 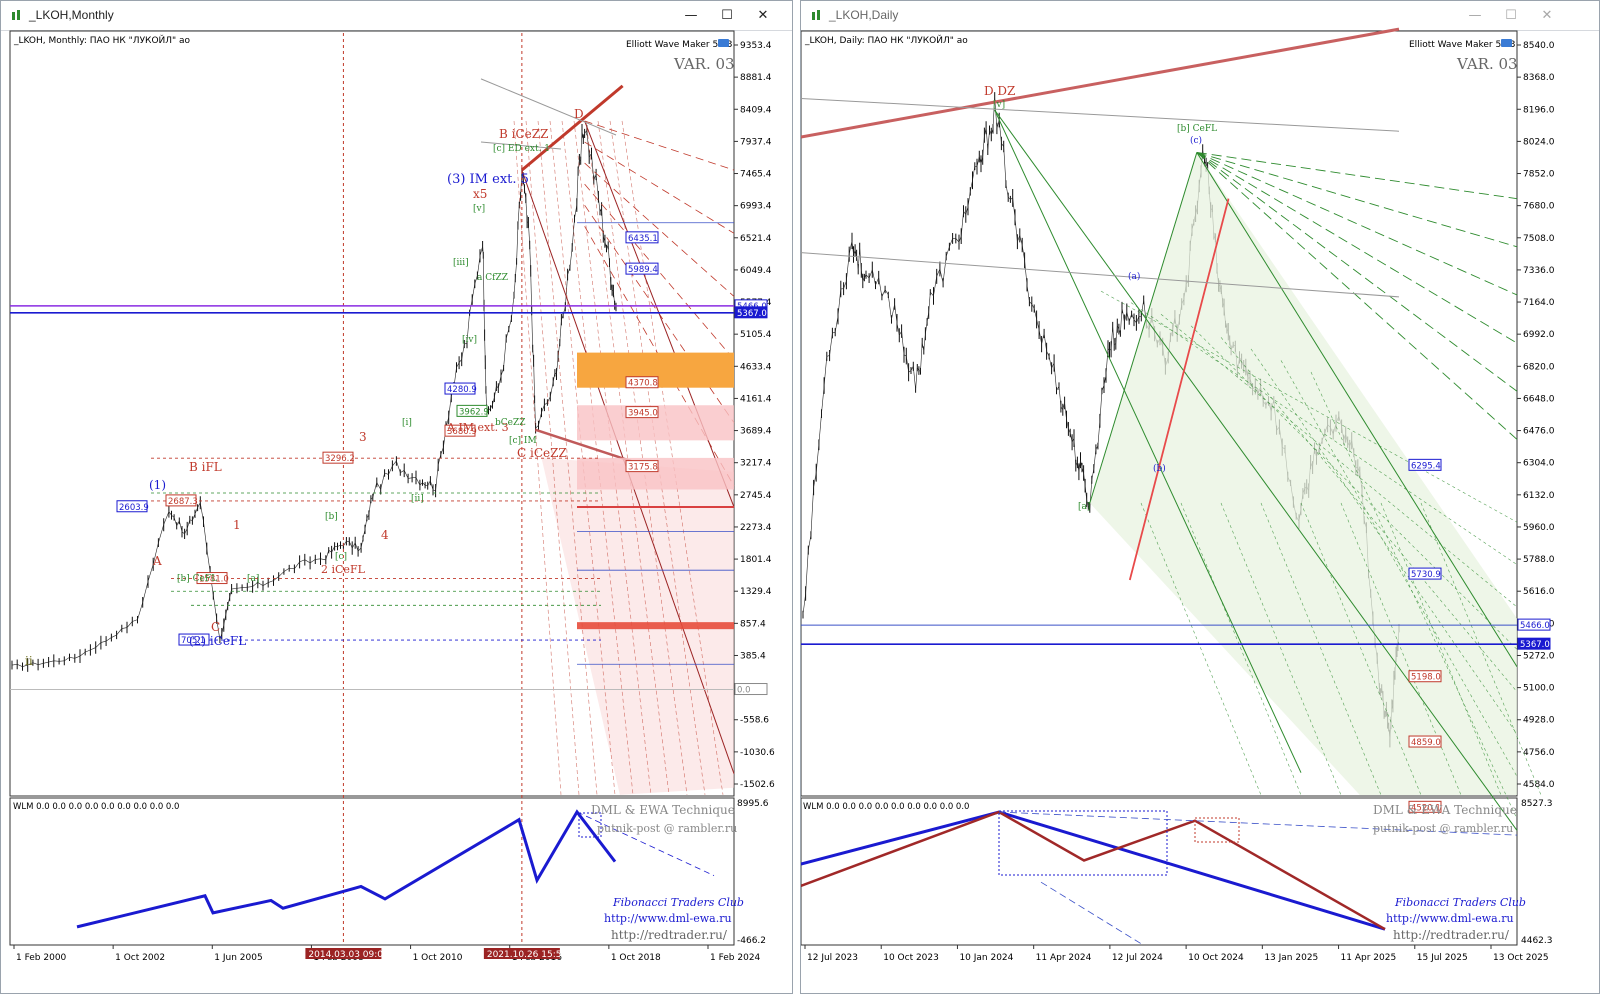 What do you see at coordinates (756, 175) in the screenshot?
I see `price-tick-label: 7465.4` at bounding box center [756, 175].